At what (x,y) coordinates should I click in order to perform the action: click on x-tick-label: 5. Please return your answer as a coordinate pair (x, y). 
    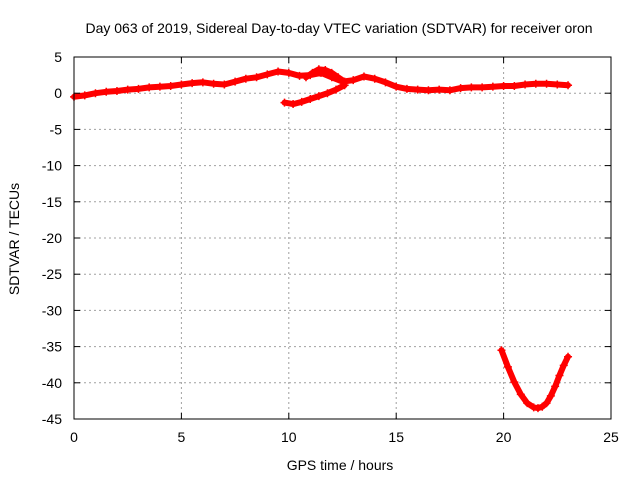
    Looking at the image, I should click on (182, 437).